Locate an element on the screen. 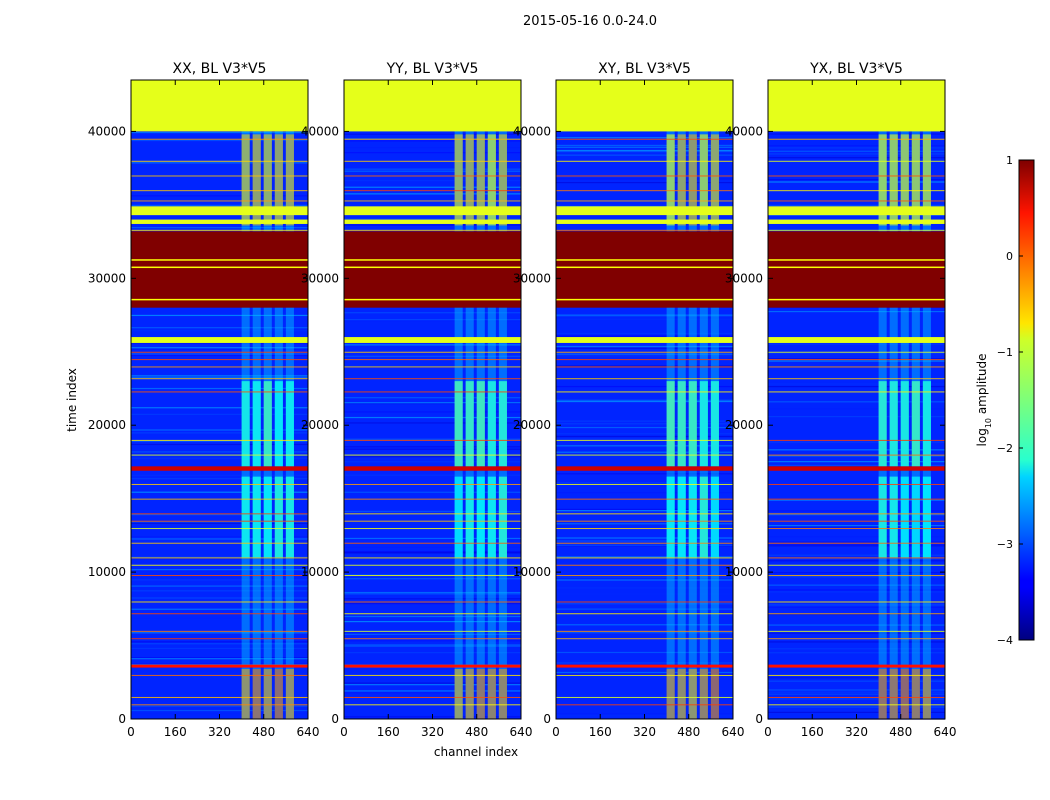  x-axis-label: channel index is located at coordinates (476, 752).